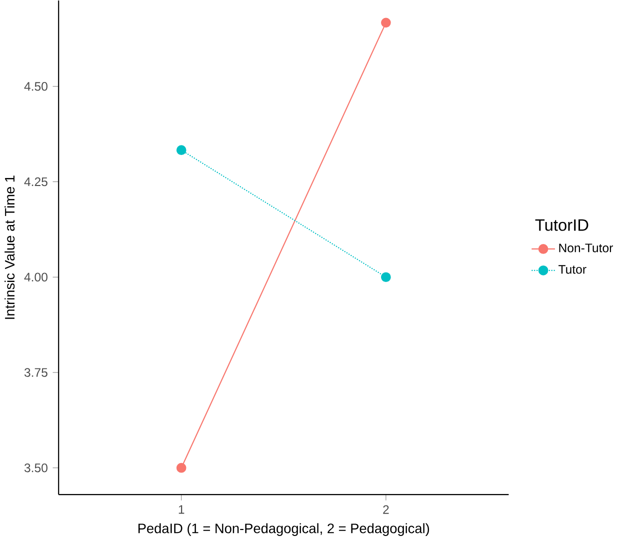  What do you see at coordinates (36, 182) in the screenshot?
I see `y-tick-label: 4.25` at bounding box center [36, 182].